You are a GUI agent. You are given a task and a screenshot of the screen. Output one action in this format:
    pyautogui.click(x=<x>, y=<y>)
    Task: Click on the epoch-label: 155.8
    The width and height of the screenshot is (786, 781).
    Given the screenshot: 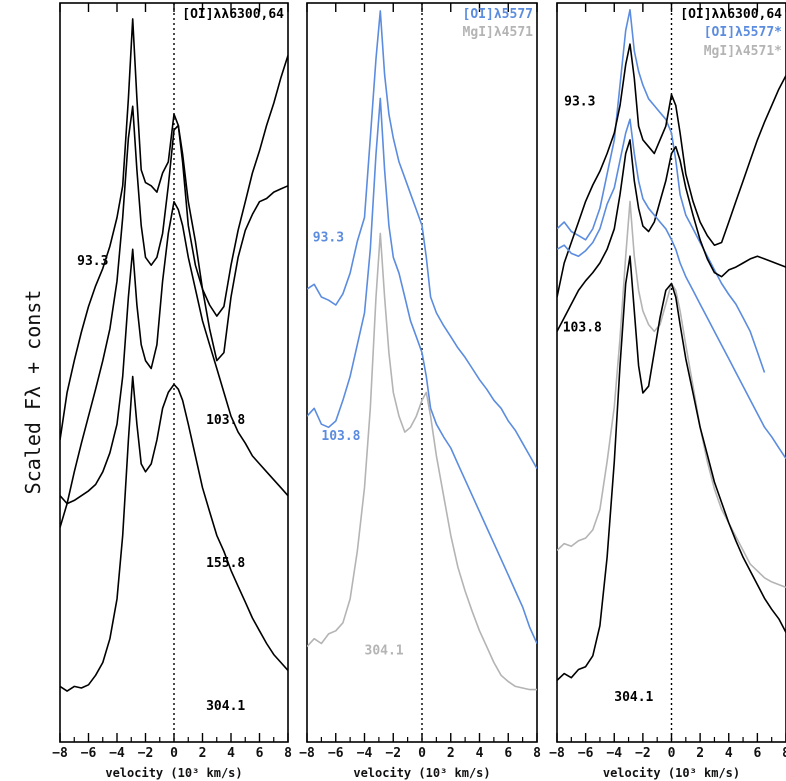 What is the action you would take?
    pyautogui.click(x=225, y=563)
    